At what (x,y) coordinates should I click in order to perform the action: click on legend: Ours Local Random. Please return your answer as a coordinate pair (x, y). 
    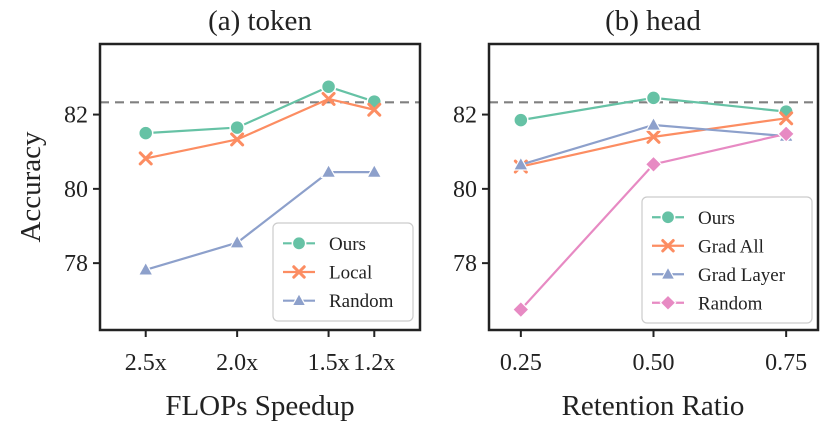
    Looking at the image, I should click on (343, 272).